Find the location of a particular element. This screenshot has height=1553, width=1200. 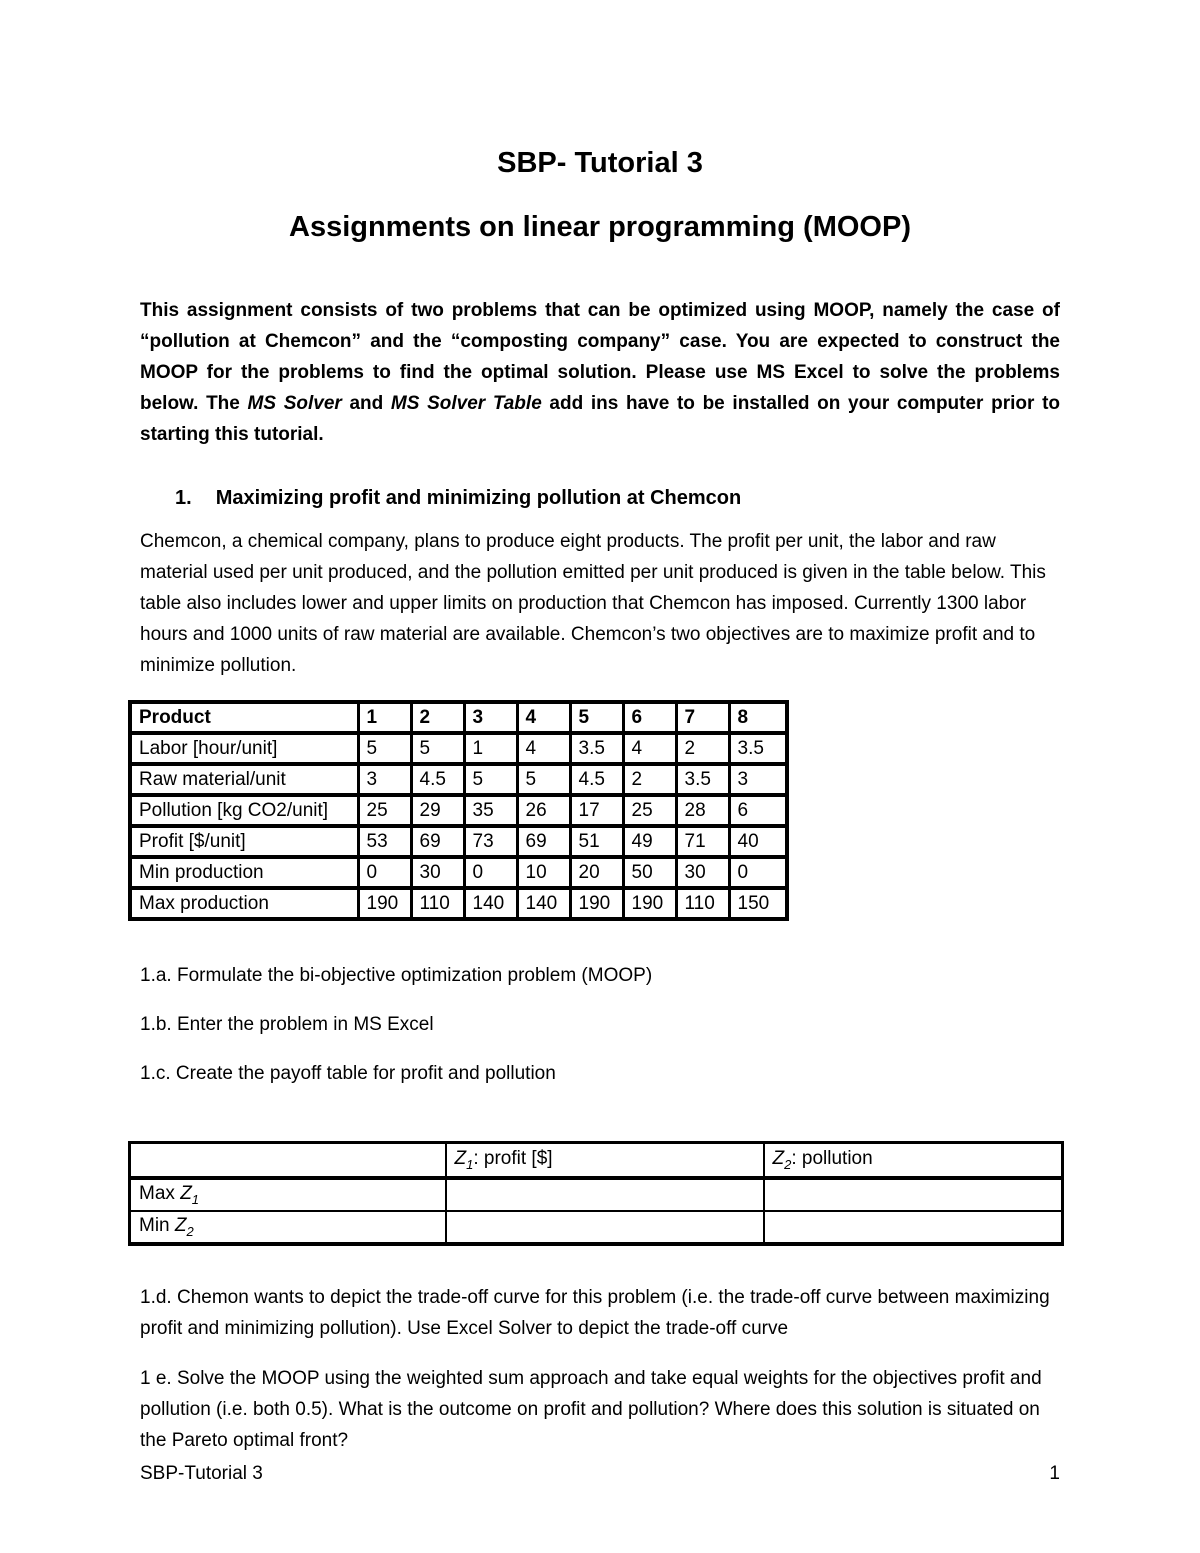

min-label: Min is located at coordinates (157, 1226).